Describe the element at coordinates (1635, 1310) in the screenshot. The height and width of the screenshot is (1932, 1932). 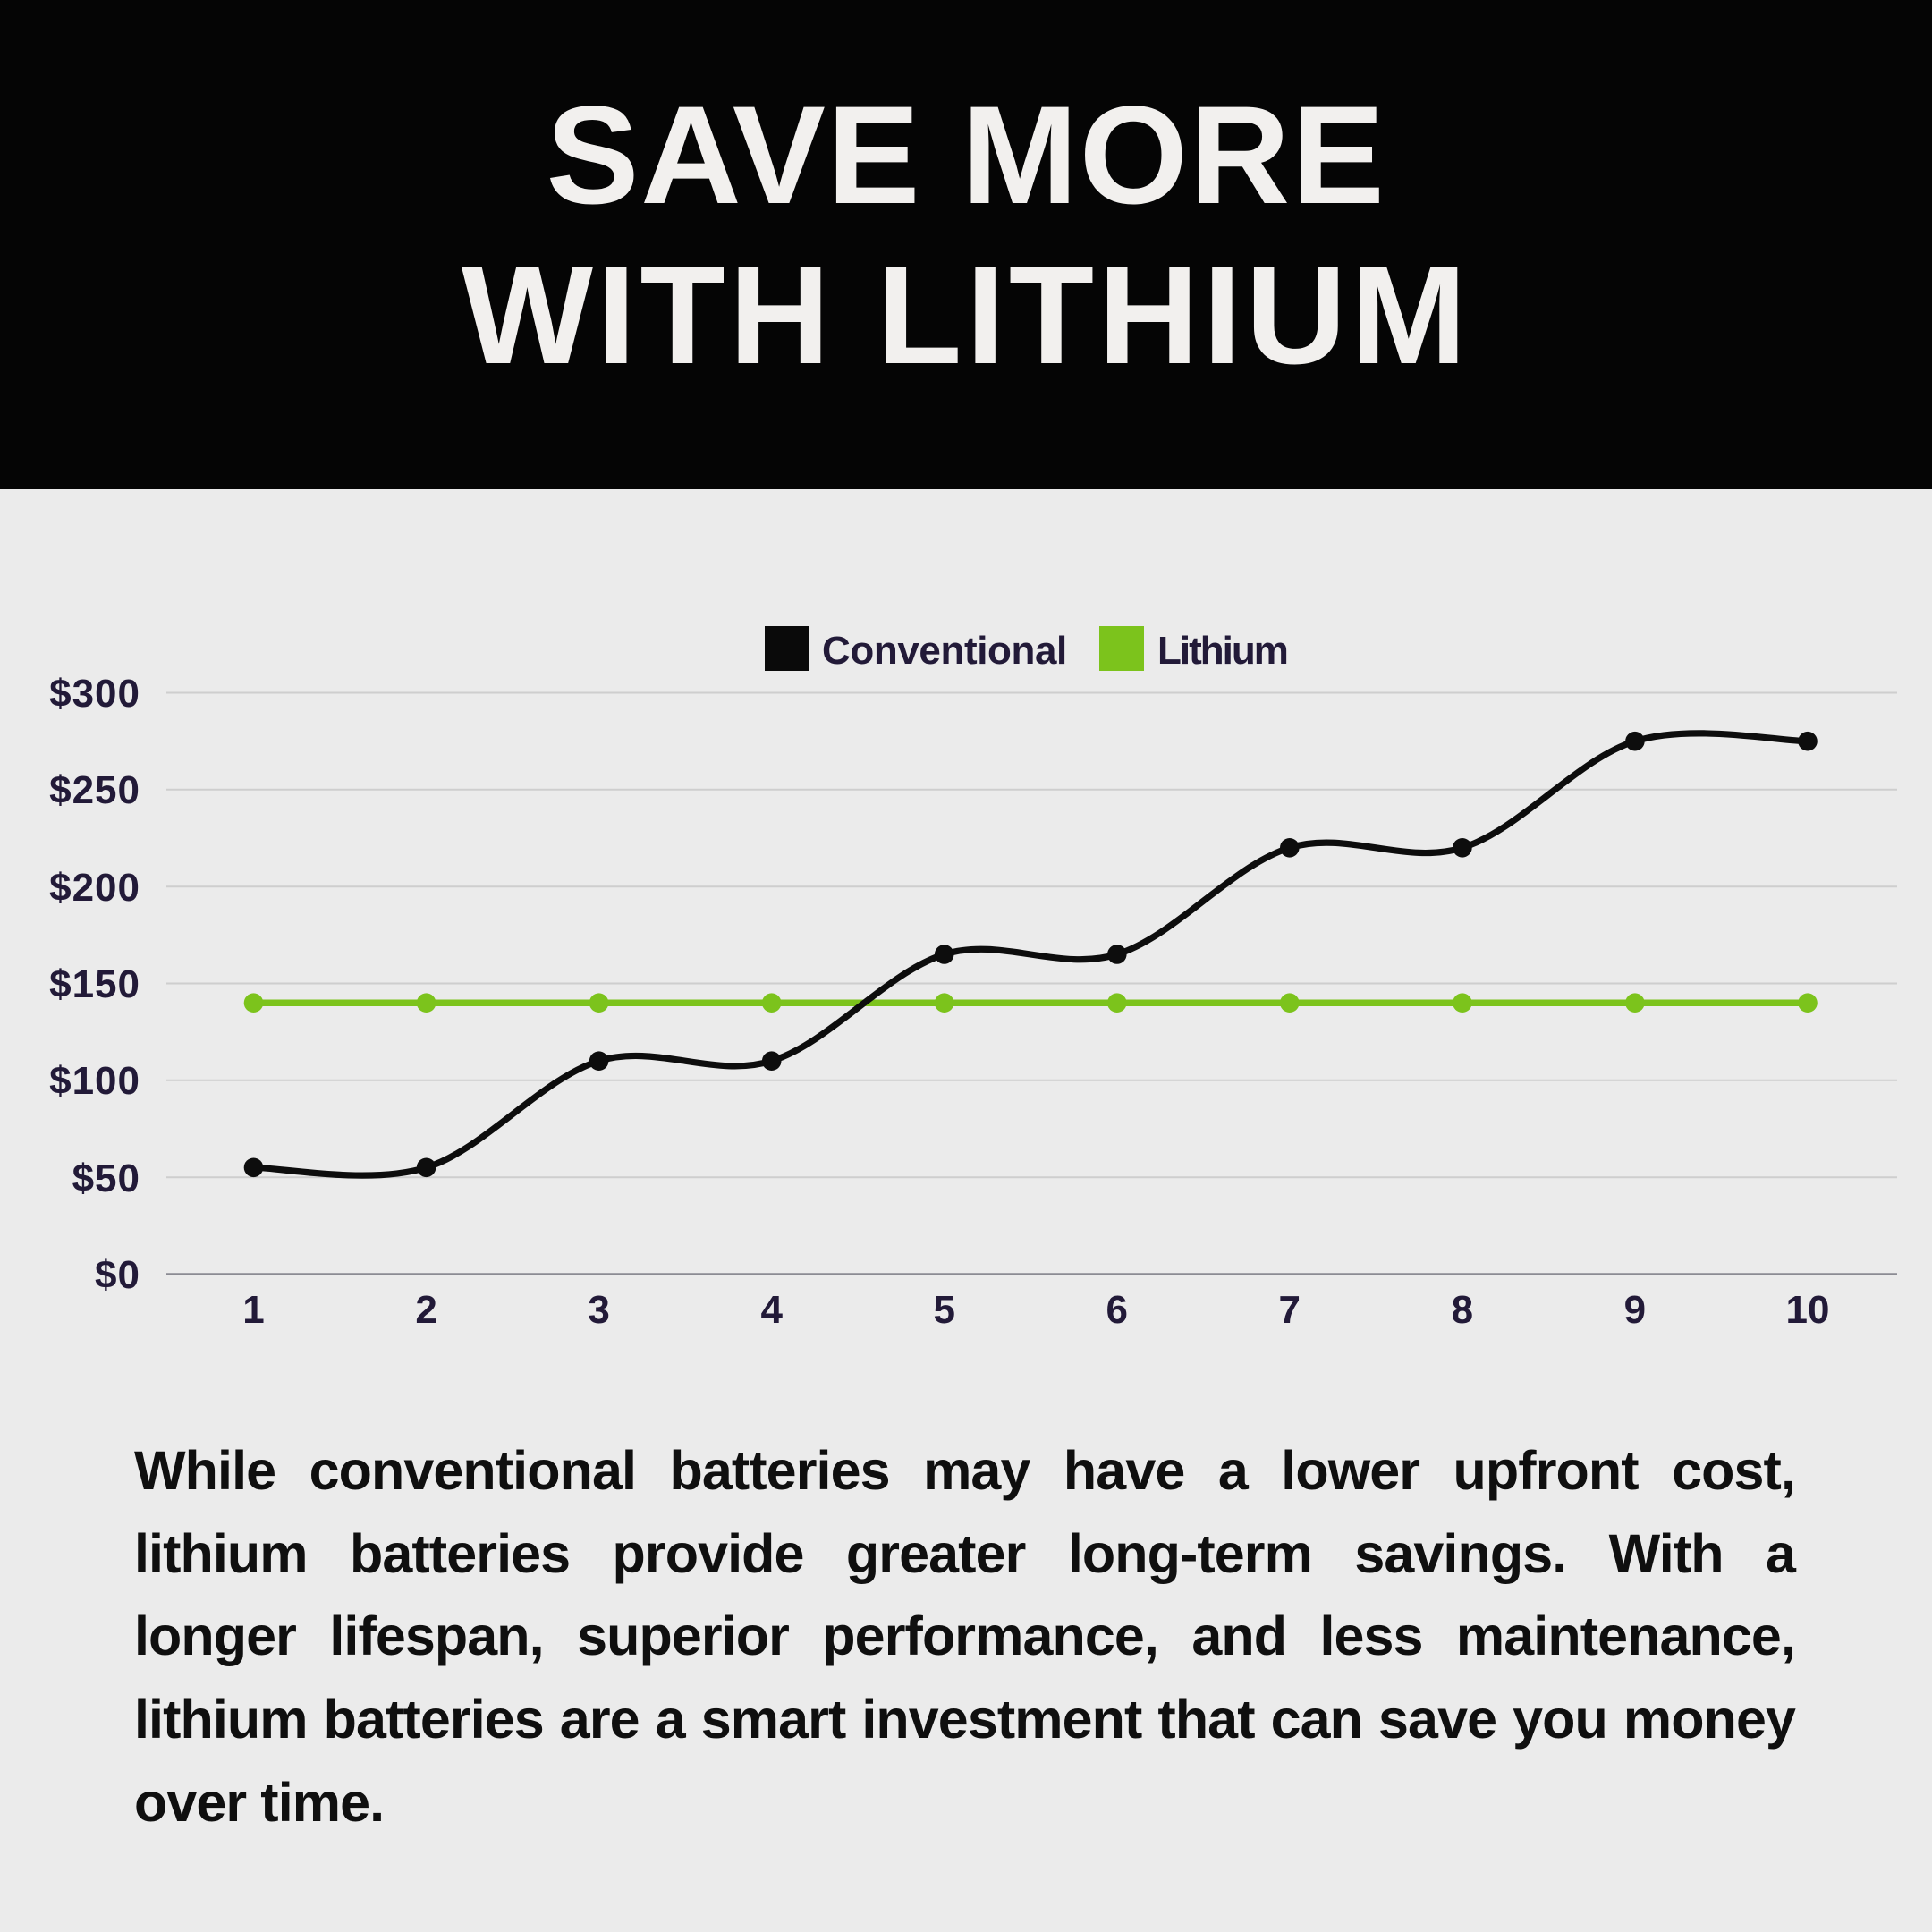
I see `svg-text: 9` at that location.